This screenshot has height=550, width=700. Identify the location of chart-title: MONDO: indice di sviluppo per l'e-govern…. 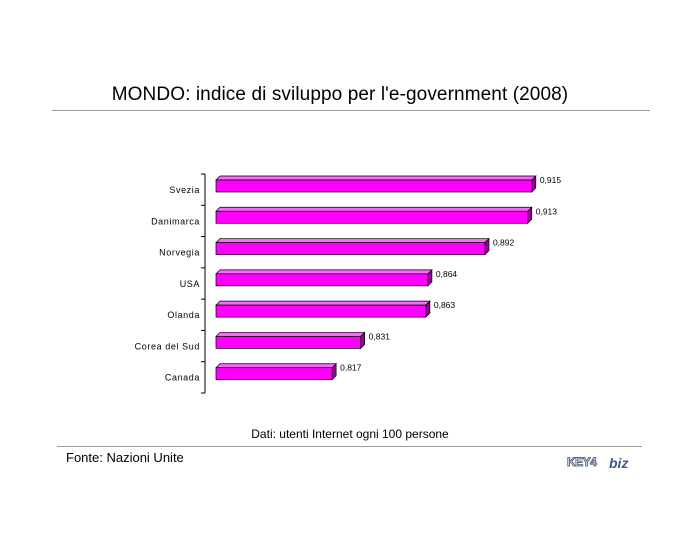
(340, 94).